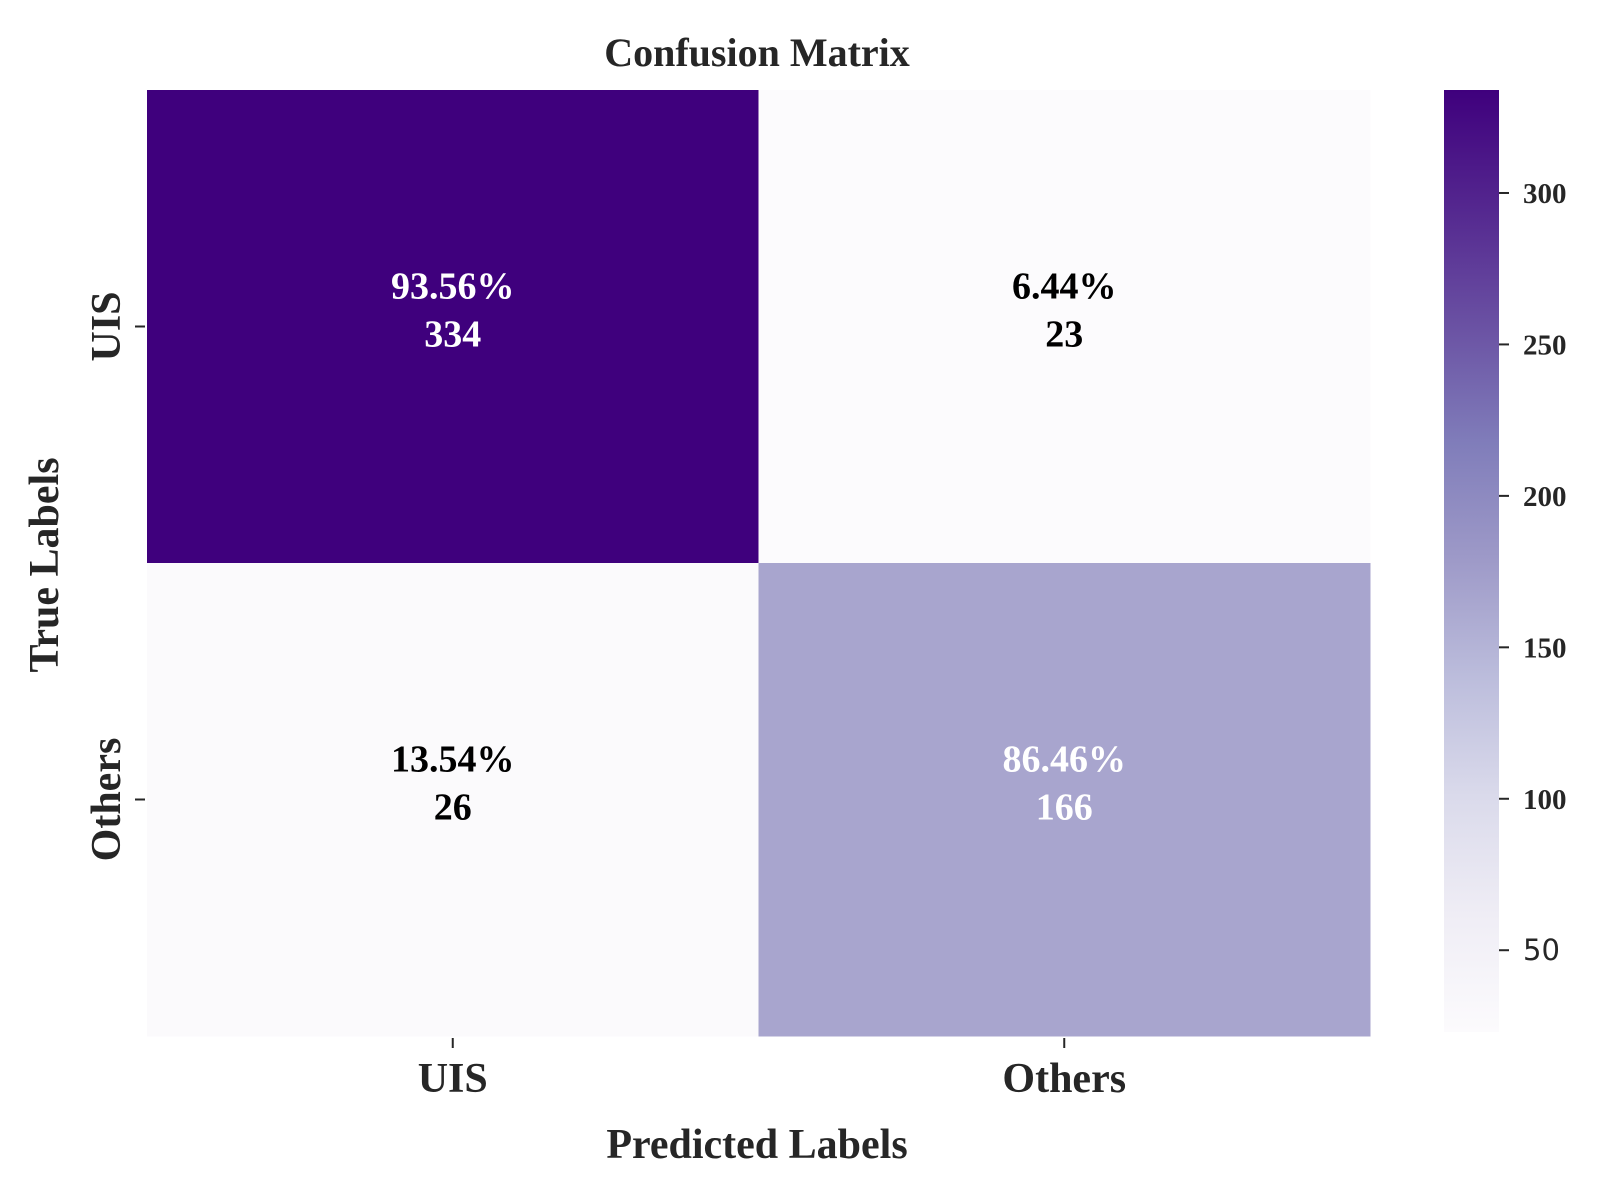 The height and width of the screenshot is (1188, 1605). Describe the element at coordinates (1545, 194) in the screenshot. I see `colorbar-tick-label: 300` at that location.